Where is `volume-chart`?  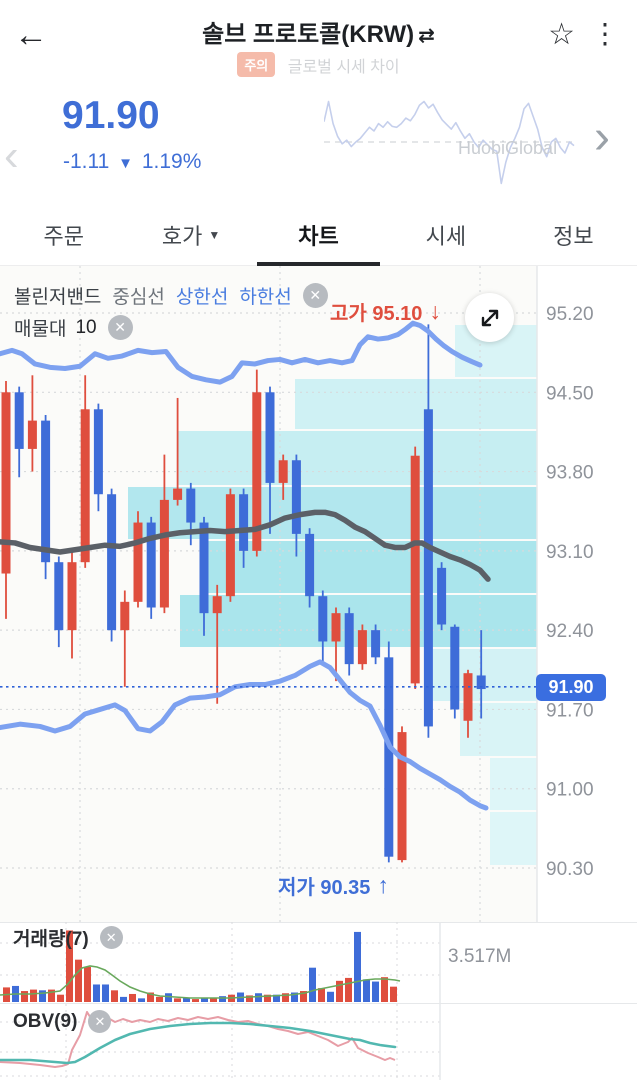
volume-chart is located at coordinates (318, 963).